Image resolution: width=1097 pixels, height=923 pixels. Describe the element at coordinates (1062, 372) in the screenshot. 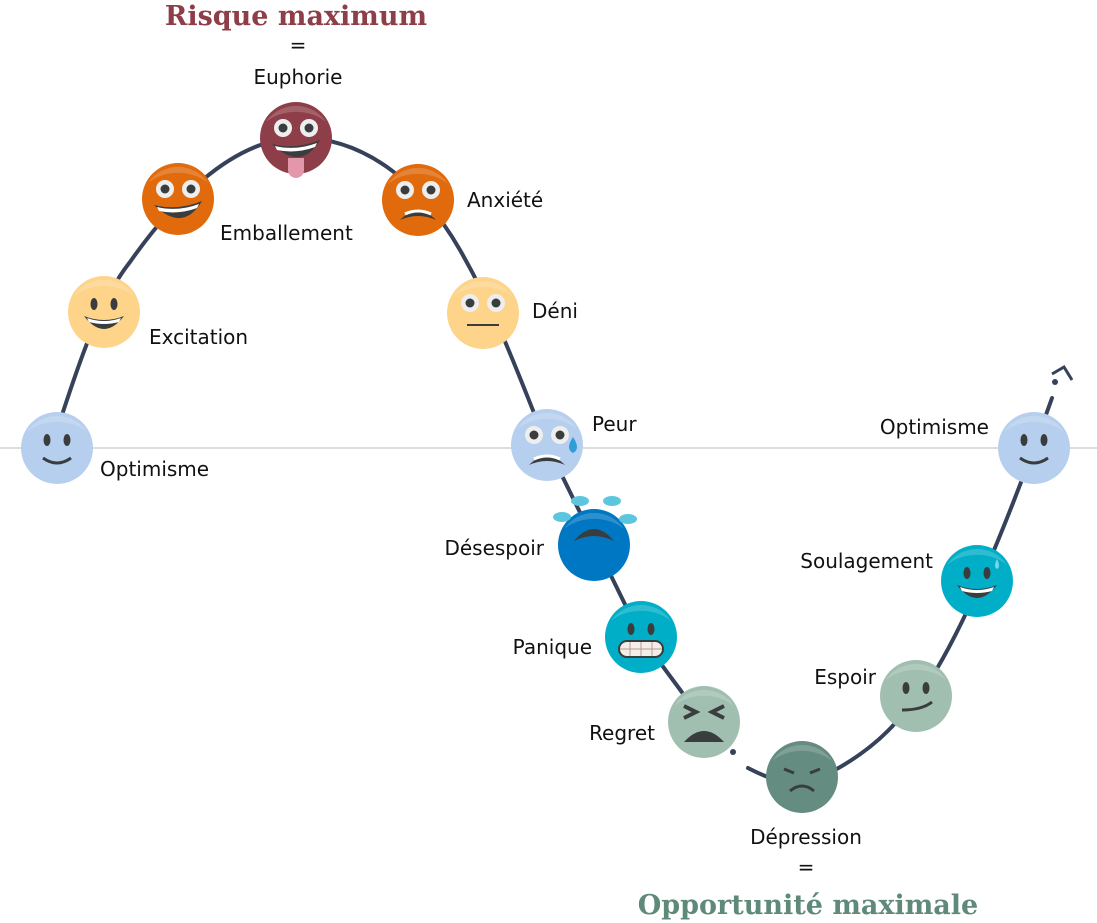

I see `arrow-head-icon` at that location.